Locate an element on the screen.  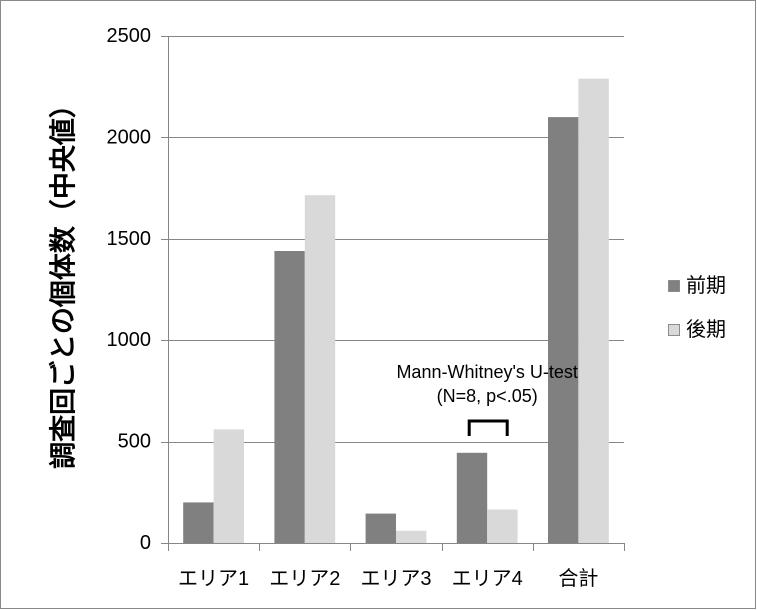
legend-item-2: 後期 is located at coordinates (697, 329).